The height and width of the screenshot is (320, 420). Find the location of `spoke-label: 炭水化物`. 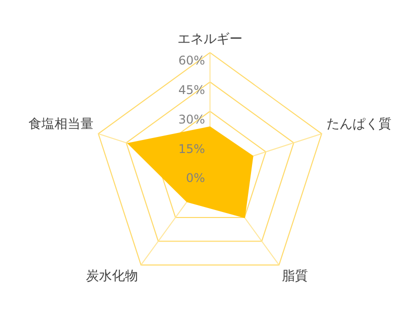

spoke-label: 炭水化物 is located at coordinates (112, 276).